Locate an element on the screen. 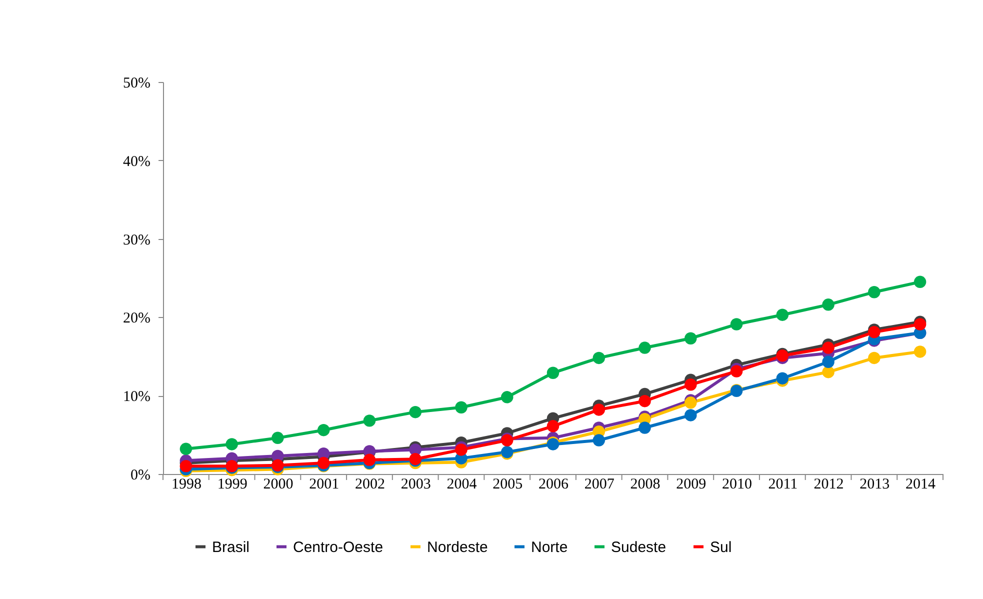  y-tick-label: 20% is located at coordinates (136, 318).